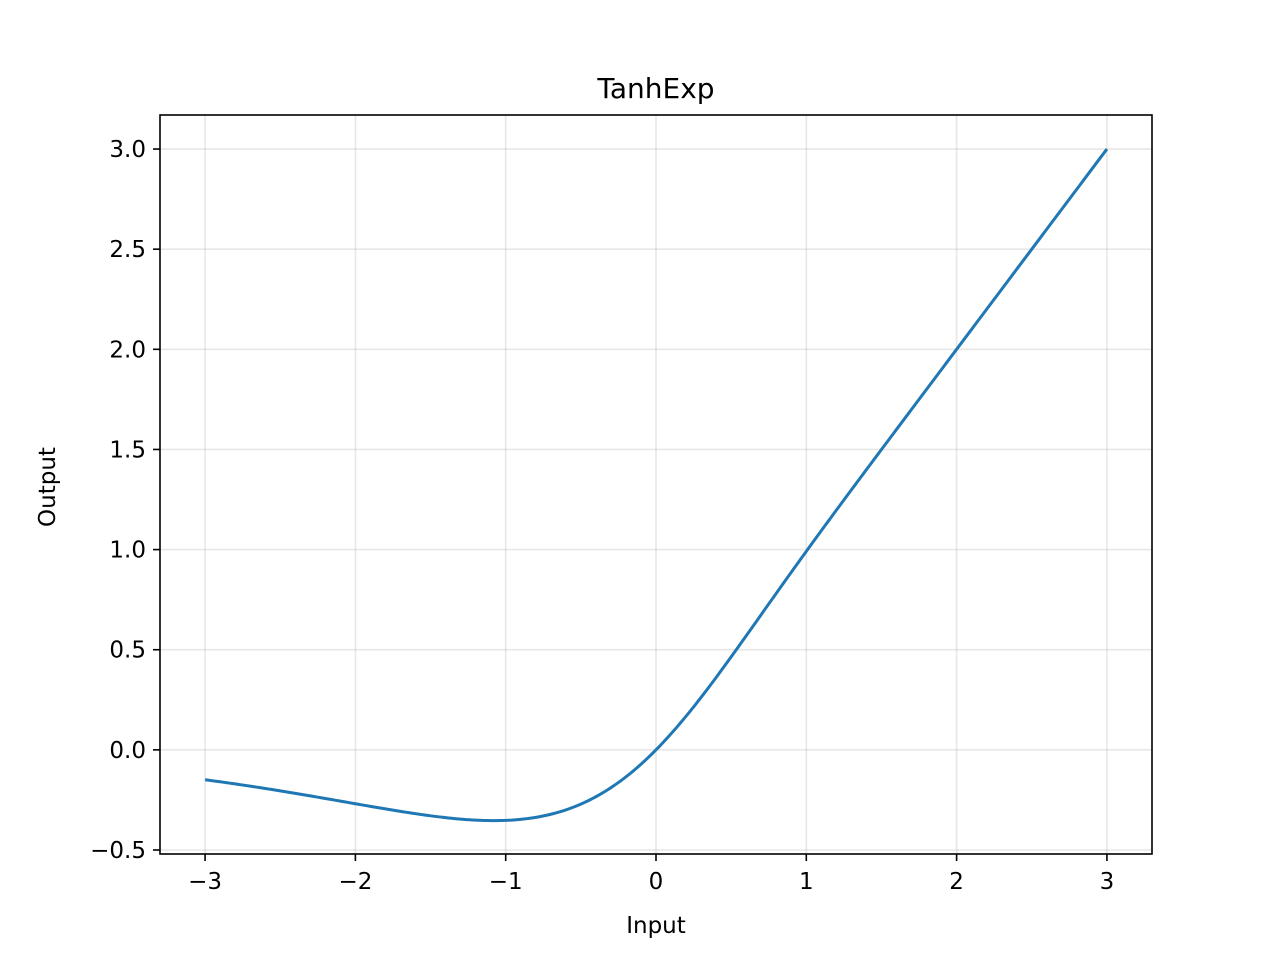 This screenshot has width=1280, height=960. What do you see at coordinates (655, 88) in the screenshot?
I see `chart-title: TanhExp` at bounding box center [655, 88].